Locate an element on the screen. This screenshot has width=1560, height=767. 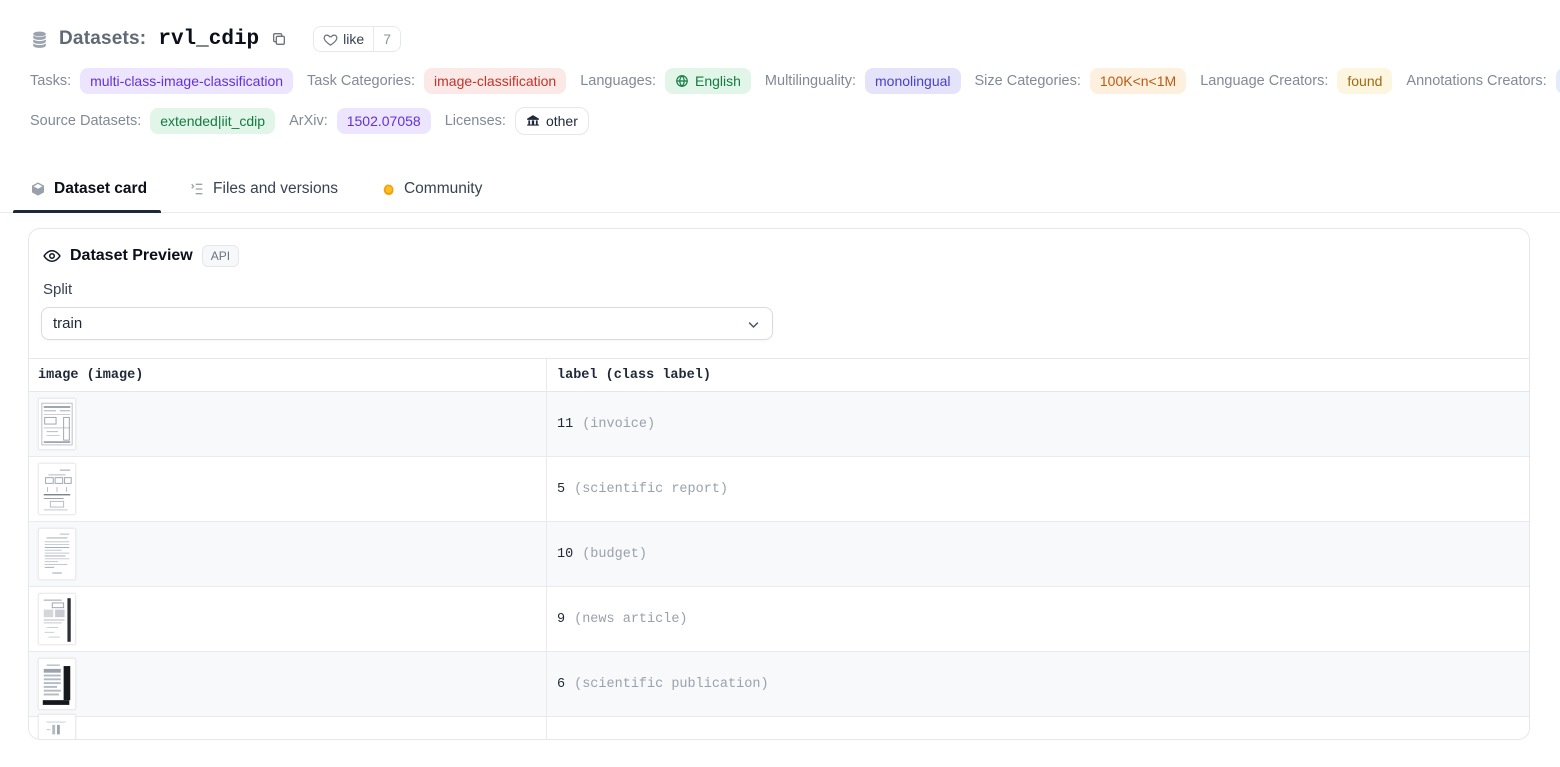
meta-label: Language Creators: is located at coordinates (1264, 81).